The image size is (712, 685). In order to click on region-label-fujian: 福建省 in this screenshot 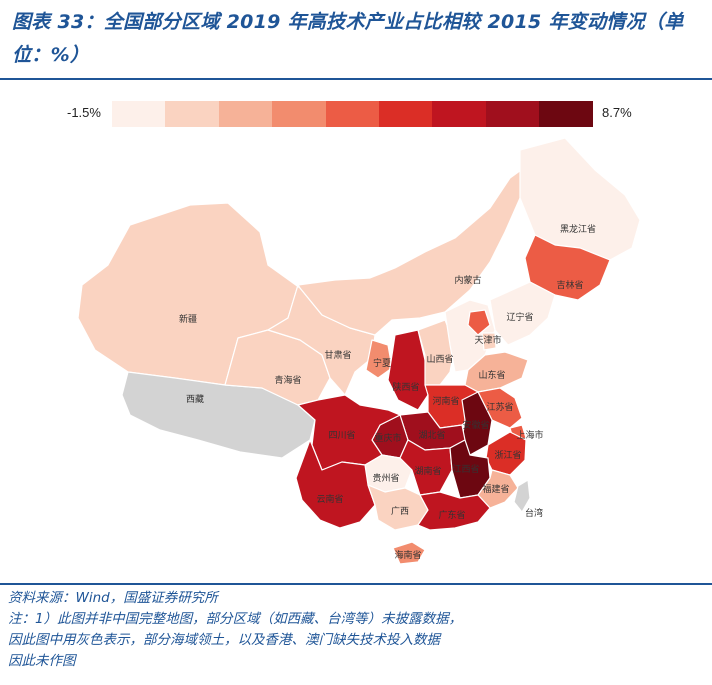, I will do `click(495, 489)`.